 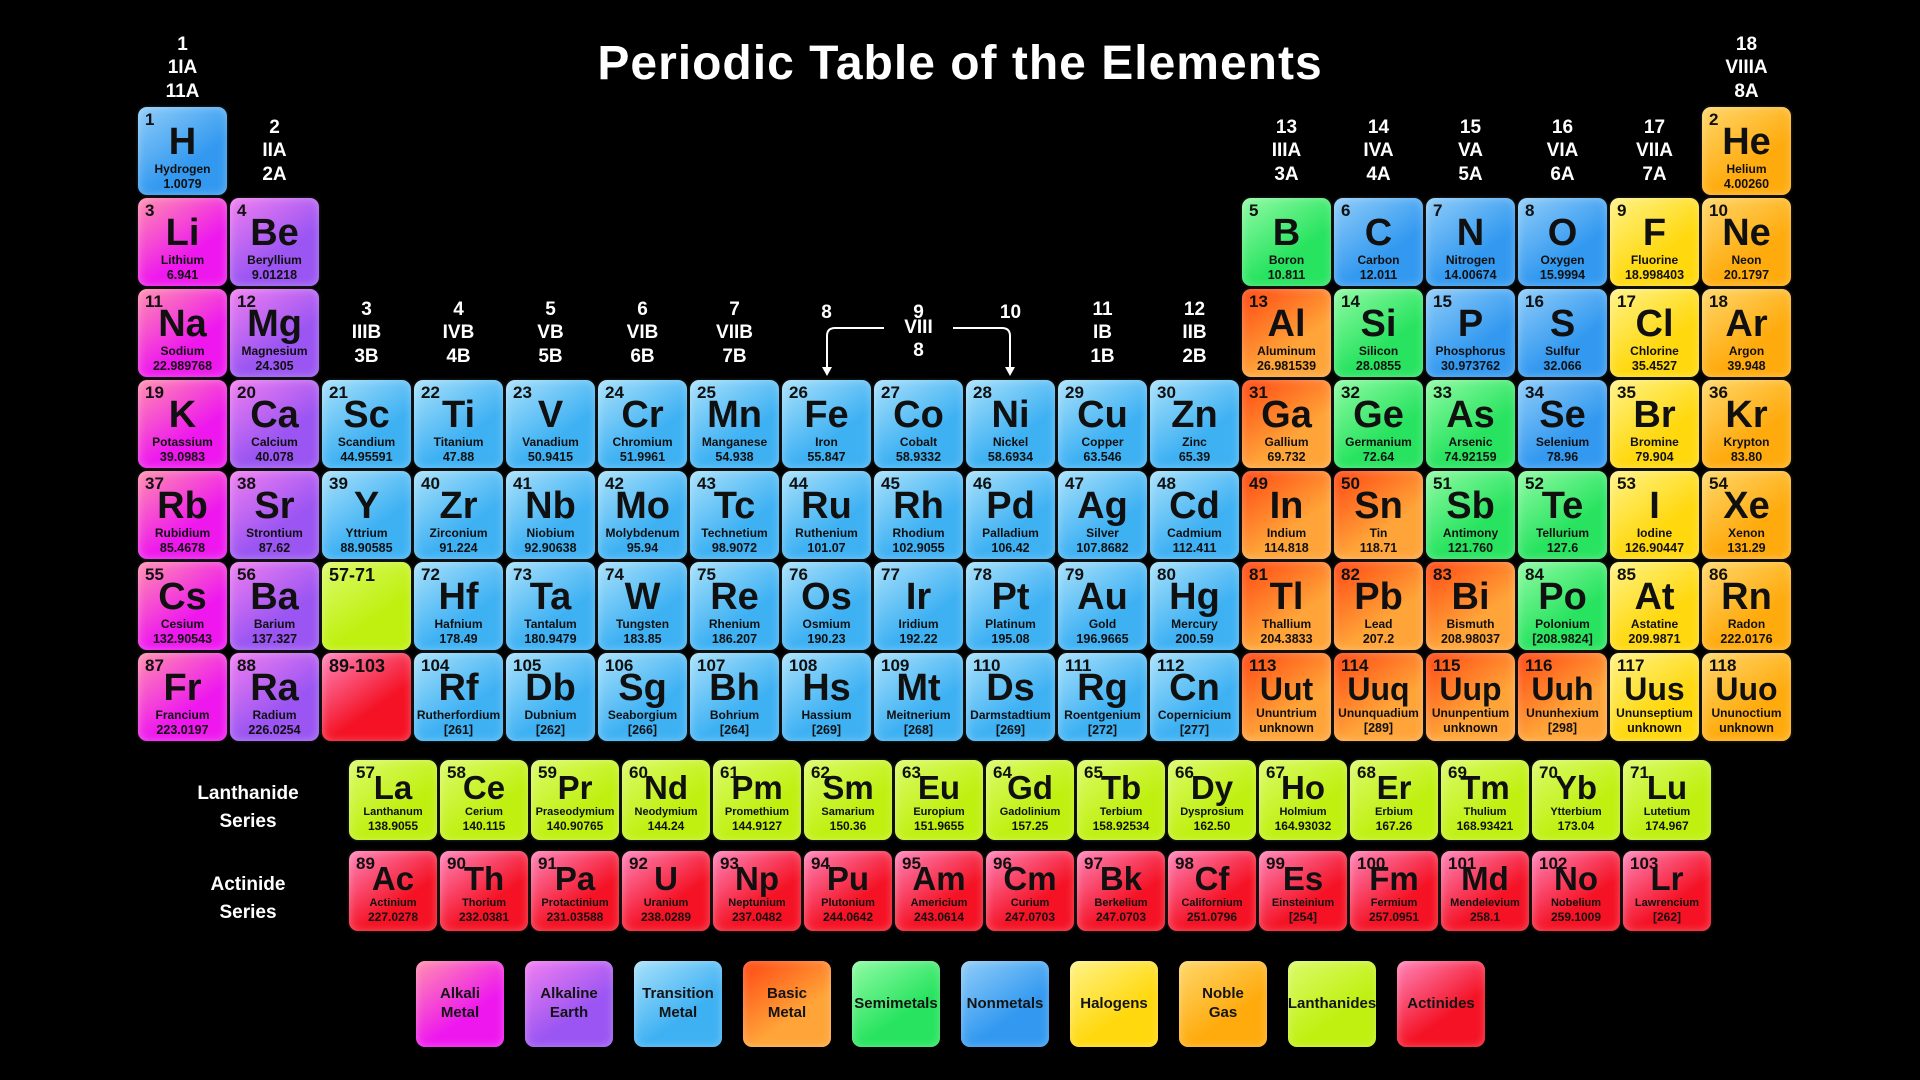 I want to click on element-tile-te: 52 Te Tellurium 127.6, so click(x=1562, y=515).